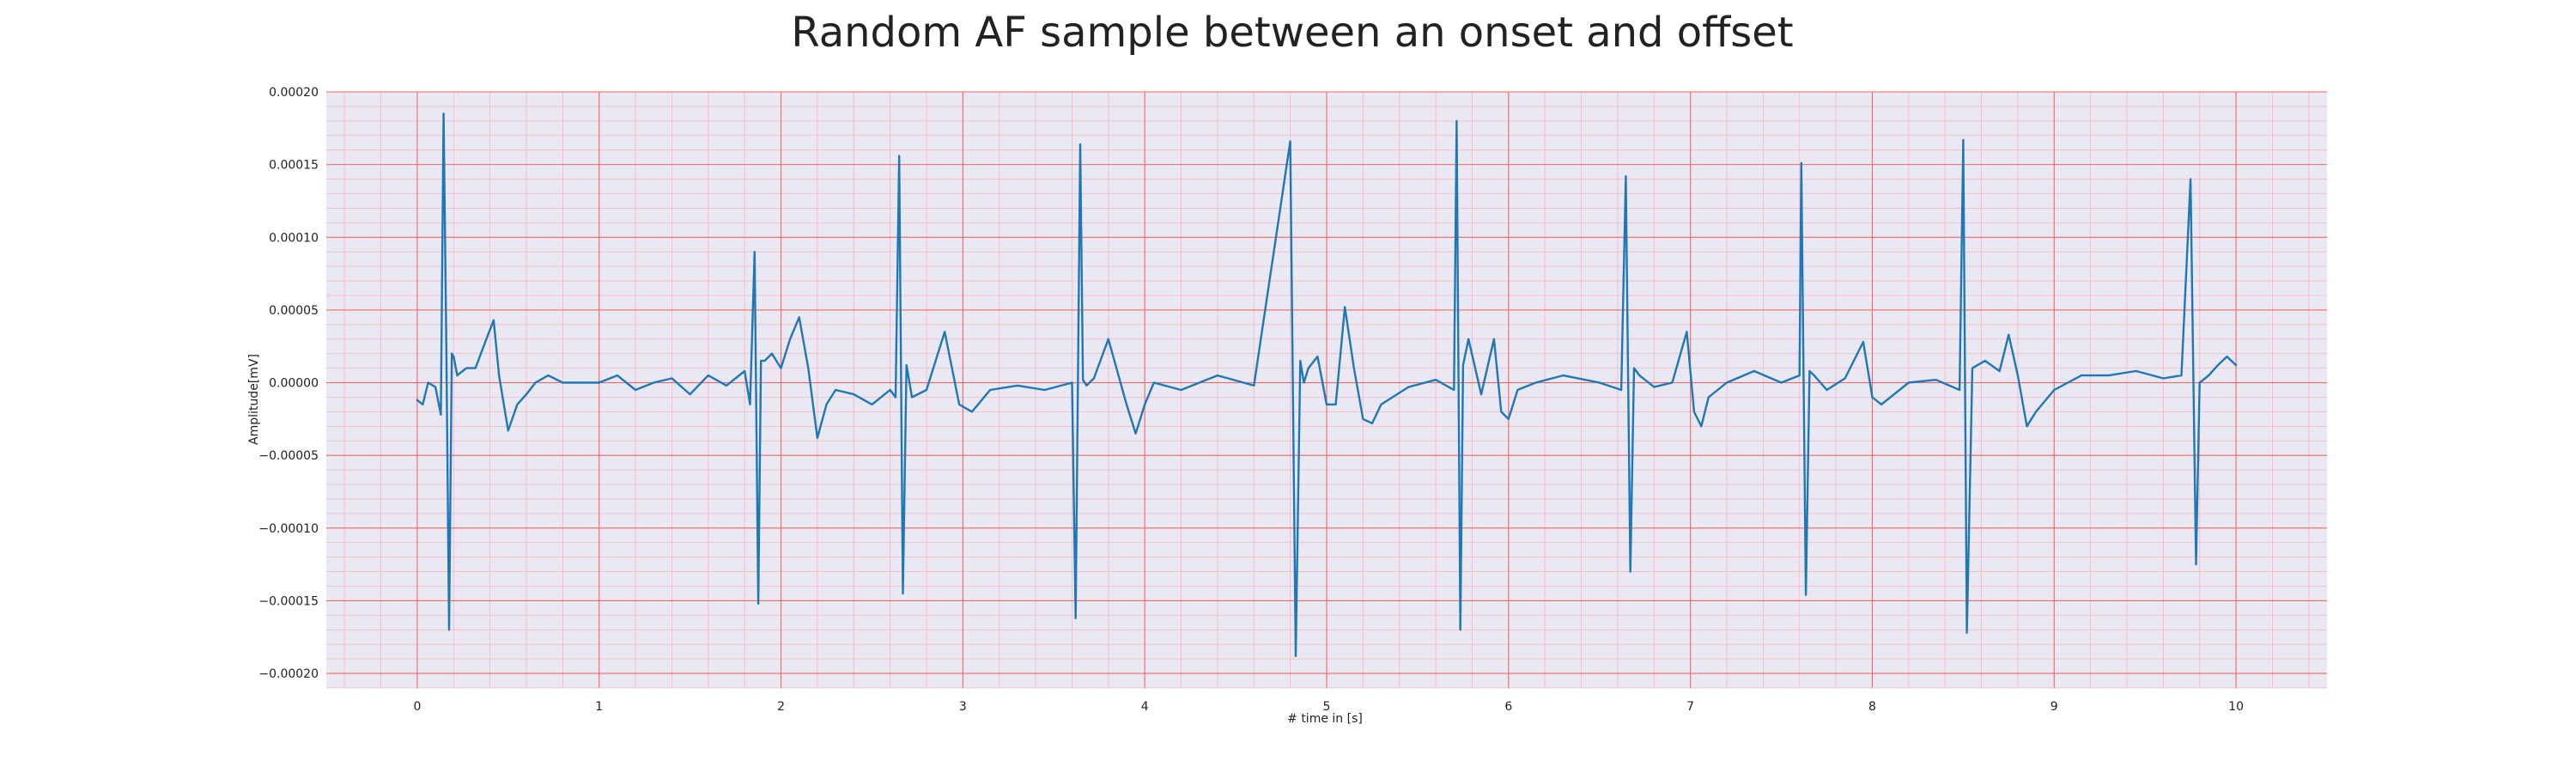 Image resolution: width=2576 pixels, height=773 pixels. Describe the element at coordinates (2054, 707) in the screenshot. I see `x-tick-label: 9` at that location.